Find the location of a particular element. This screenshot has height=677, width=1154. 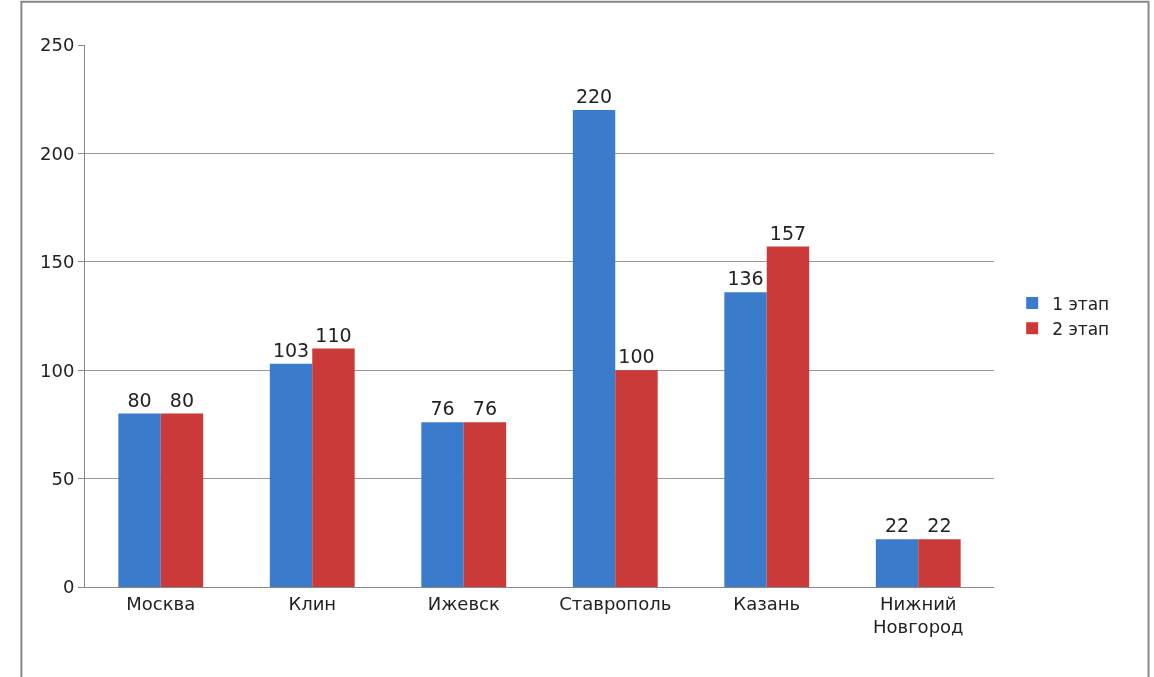

x-tick-label: Казань is located at coordinates (767, 603).